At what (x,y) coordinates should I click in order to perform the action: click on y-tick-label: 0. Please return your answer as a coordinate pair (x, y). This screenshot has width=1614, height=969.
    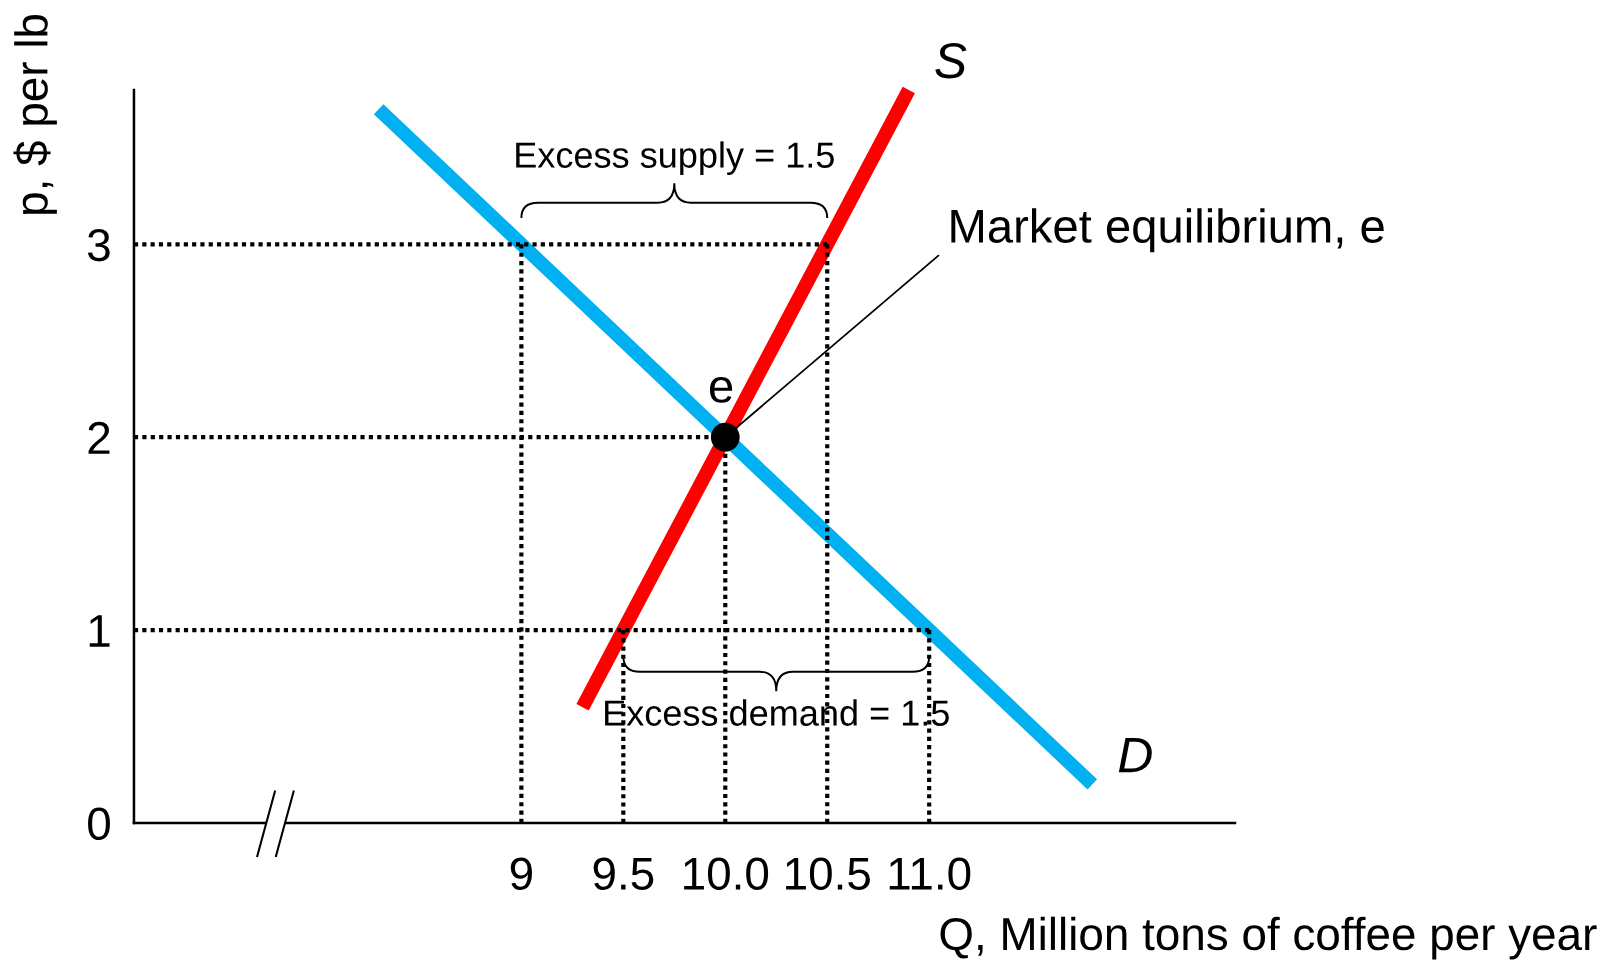
    Looking at the image, I should click on (99, 824).